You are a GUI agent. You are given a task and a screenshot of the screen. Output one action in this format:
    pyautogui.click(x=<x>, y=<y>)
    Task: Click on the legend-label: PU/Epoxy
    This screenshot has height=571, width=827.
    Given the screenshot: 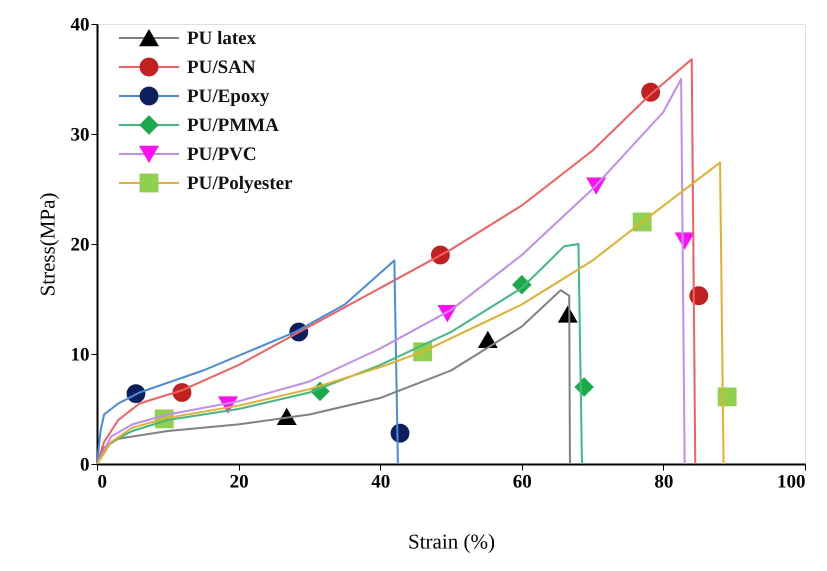 What is the action you would take?
    pyautogui.click(x=228, y=96)
    